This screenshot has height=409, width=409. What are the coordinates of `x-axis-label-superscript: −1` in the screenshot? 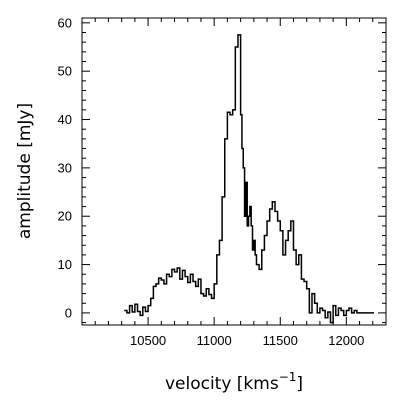 It's located at (288, 377).